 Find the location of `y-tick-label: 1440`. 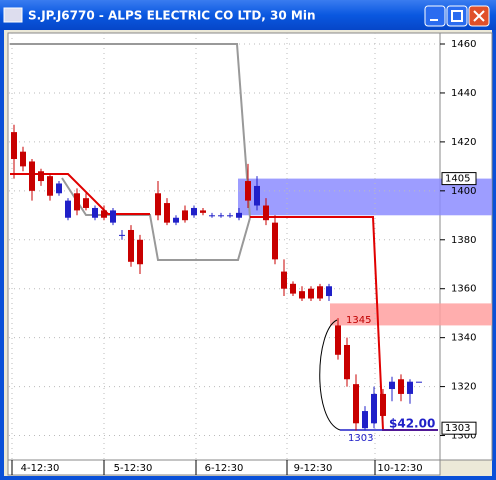

y-tick-label: 1440 is located at coordinates (463, 93).